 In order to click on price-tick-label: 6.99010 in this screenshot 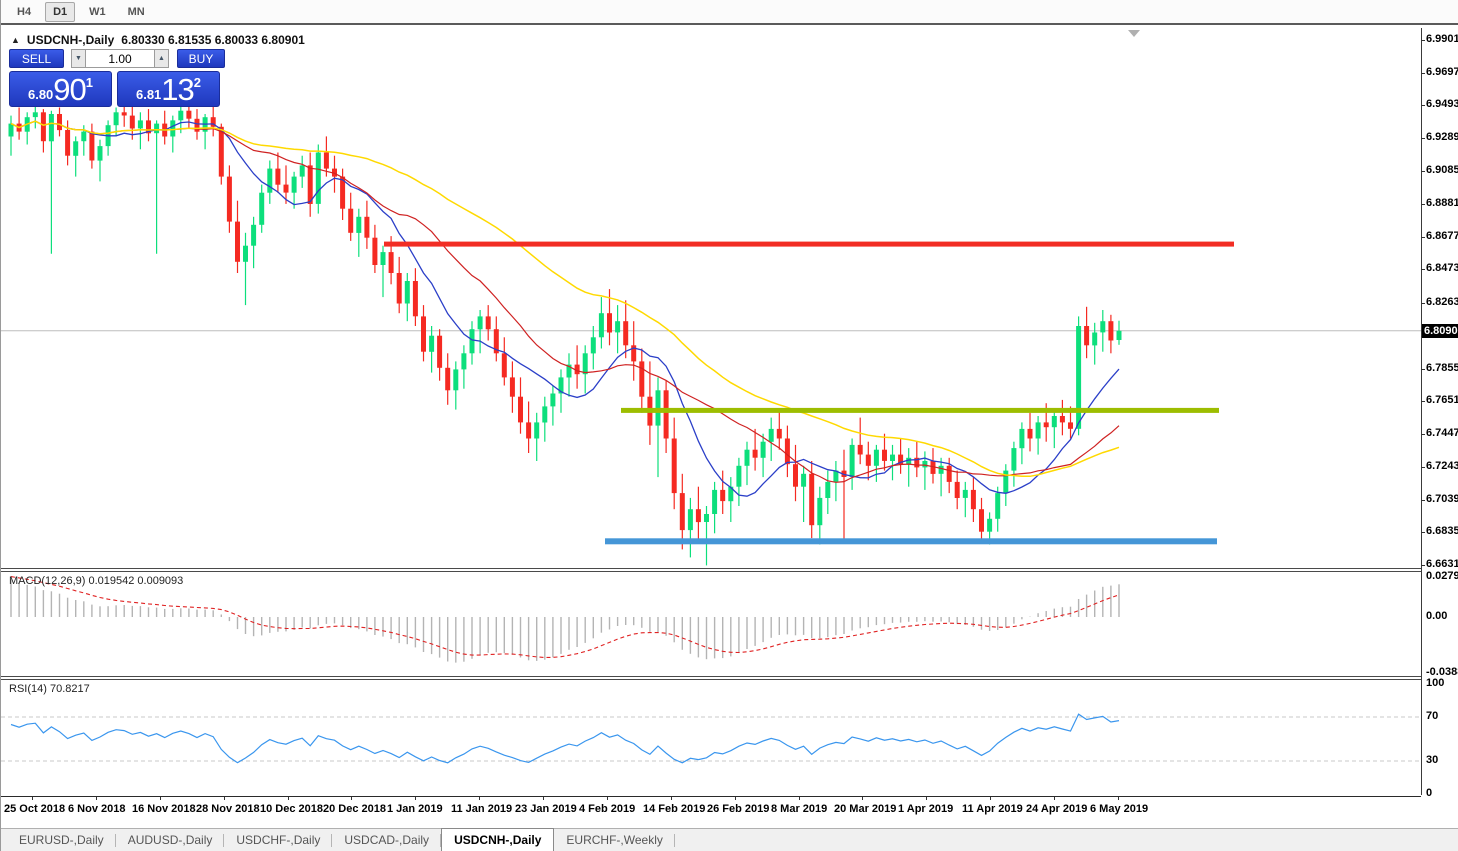, I will do `click(1442, 39)`.